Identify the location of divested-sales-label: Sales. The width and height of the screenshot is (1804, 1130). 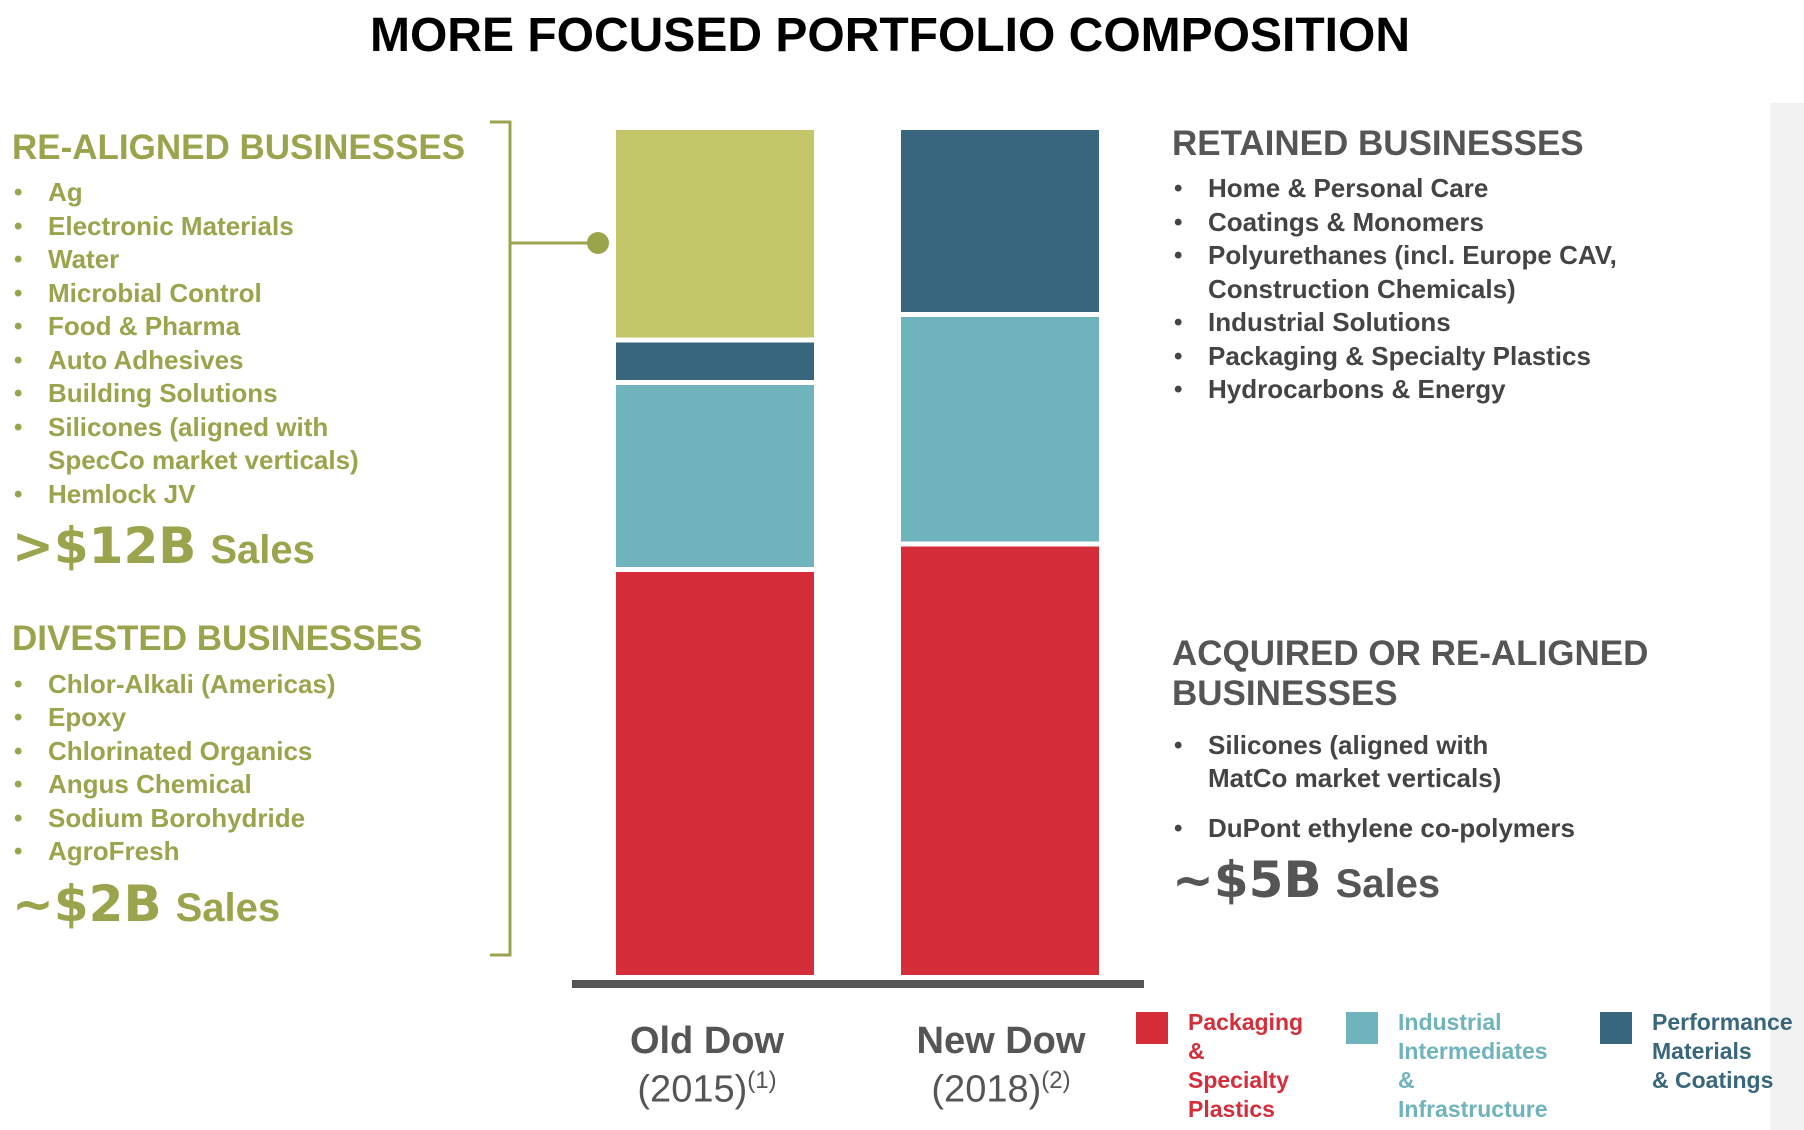
(228, 907).